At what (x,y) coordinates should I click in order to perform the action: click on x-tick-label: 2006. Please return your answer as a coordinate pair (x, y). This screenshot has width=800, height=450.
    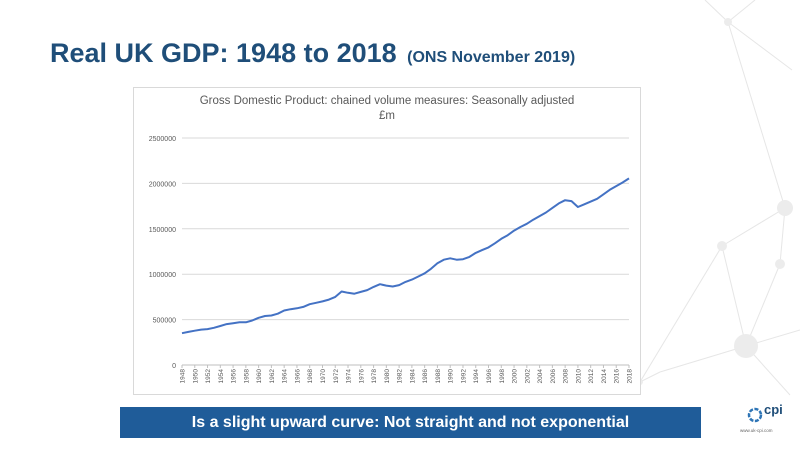
    Looking at the image, I should click on (553, 376).